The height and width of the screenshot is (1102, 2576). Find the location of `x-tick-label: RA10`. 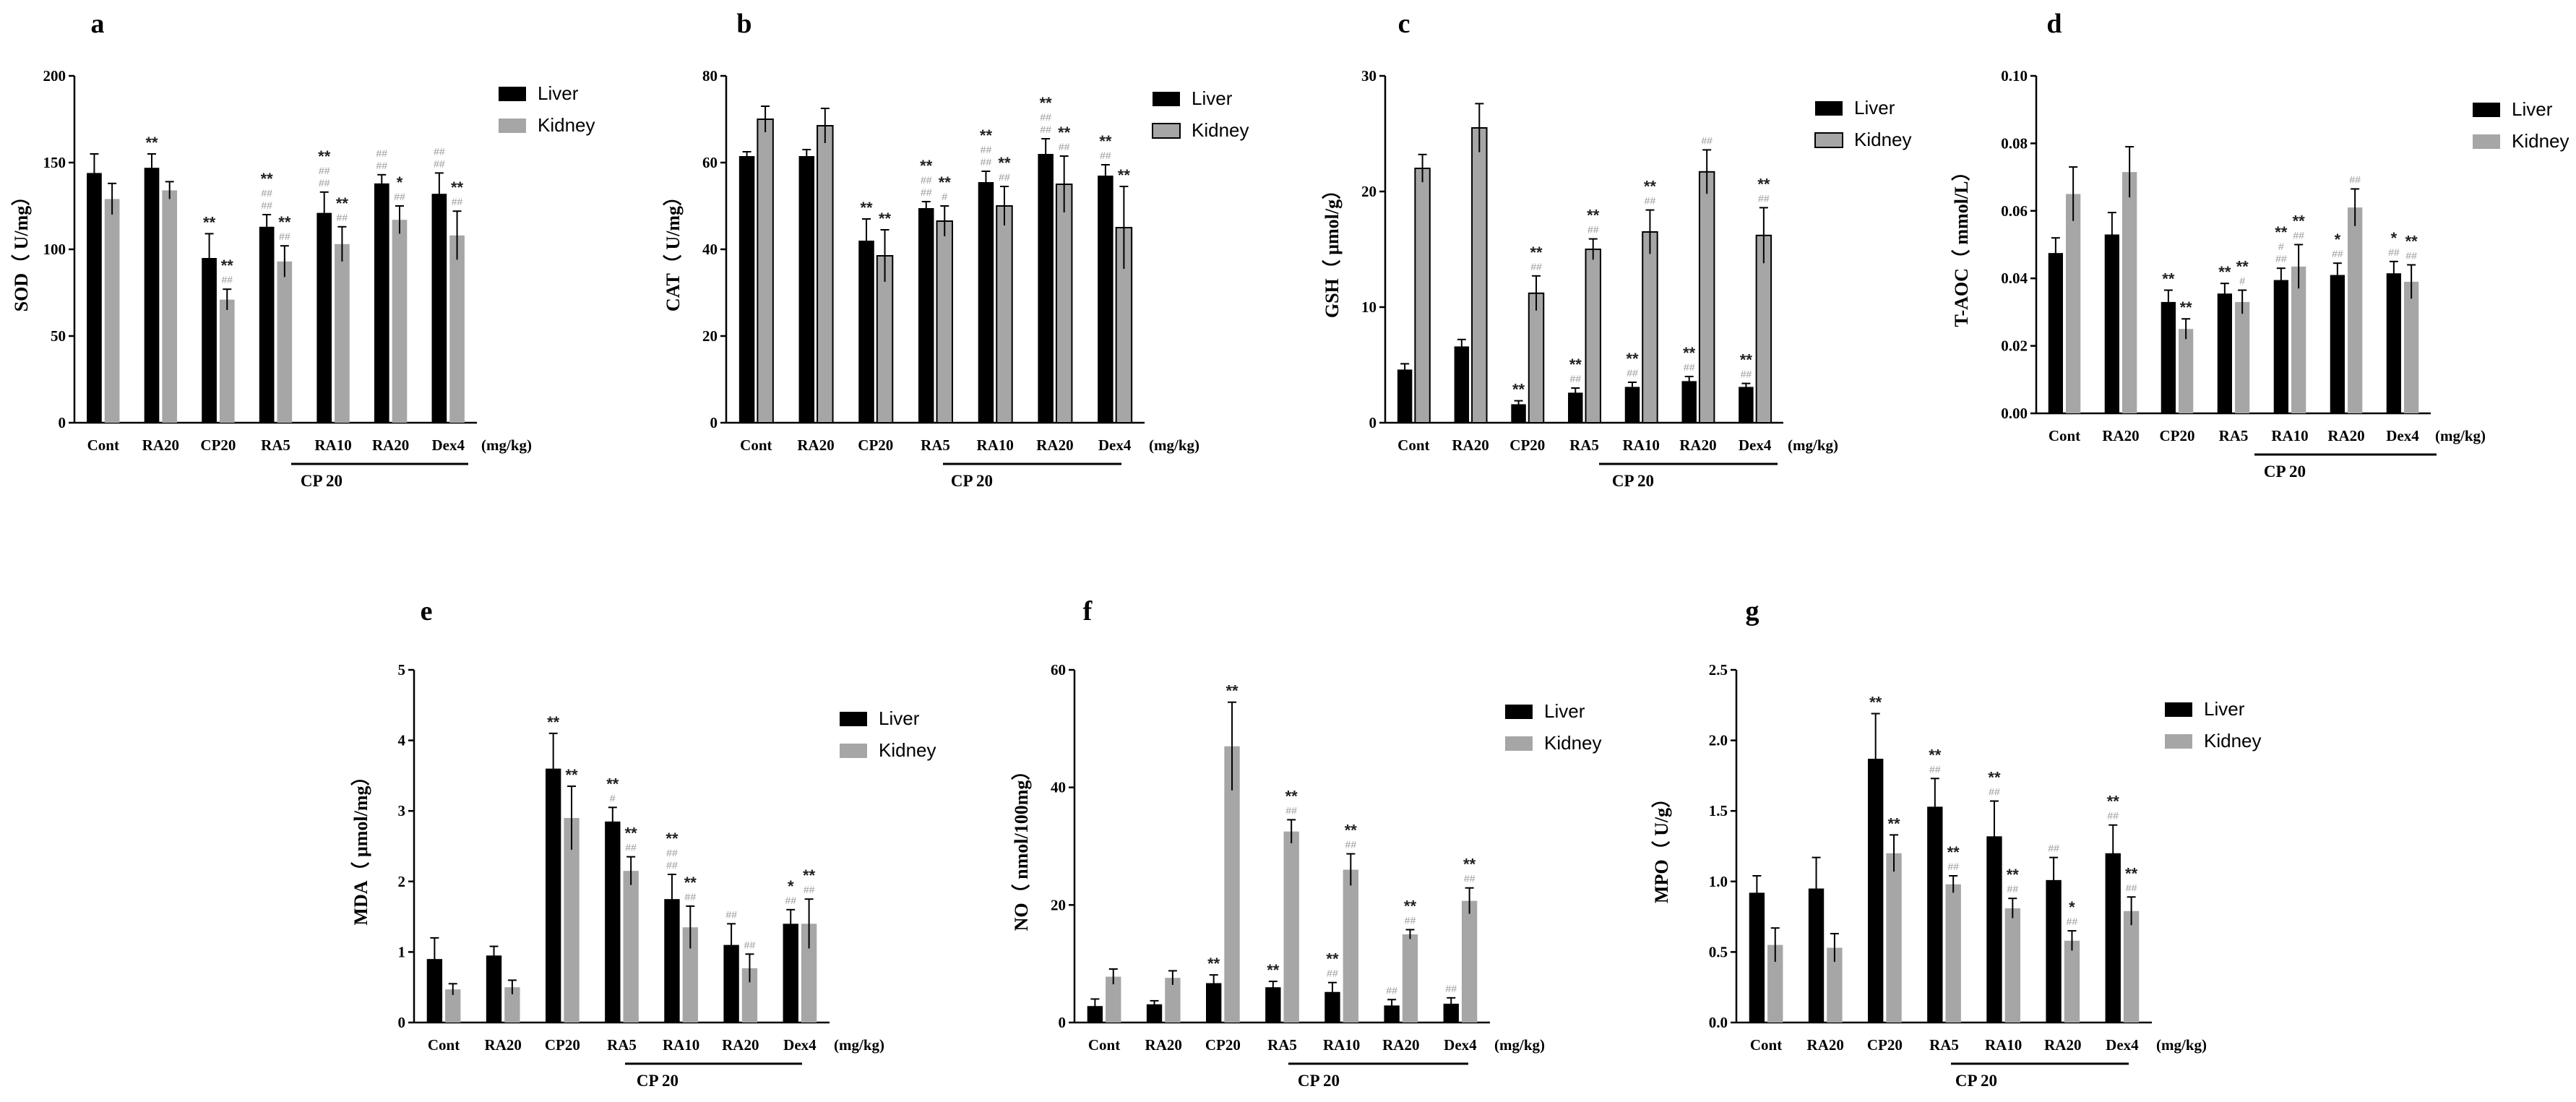

x-tick-label: RA10 is located at coordinates (2289, 435).